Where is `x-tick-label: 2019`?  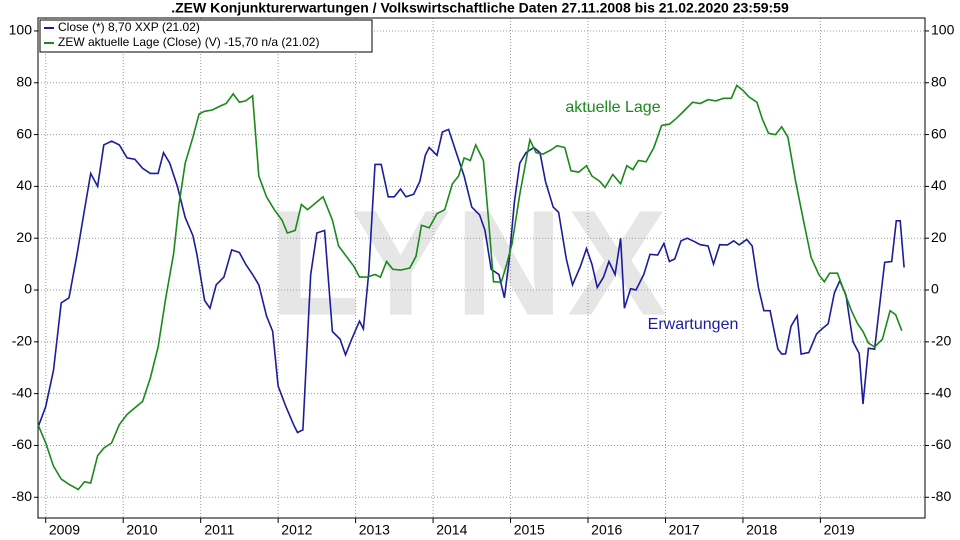 x-tick-label: 2019 is located at coordinates (839, 530).